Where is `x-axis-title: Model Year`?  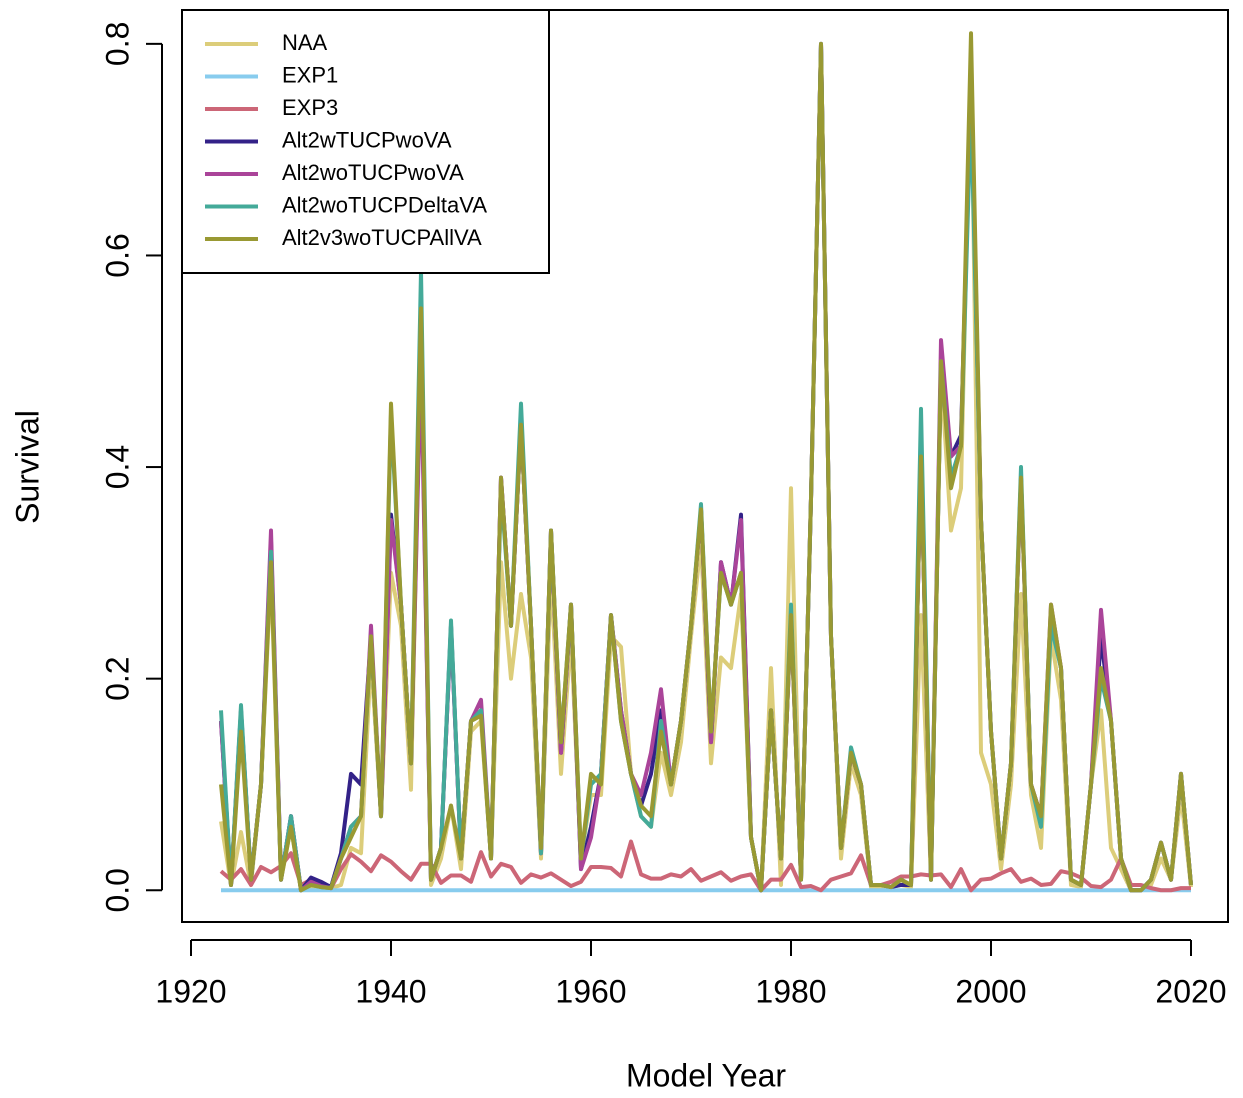 x-axis-title: Model Year is located at coordinates (706, 1075).